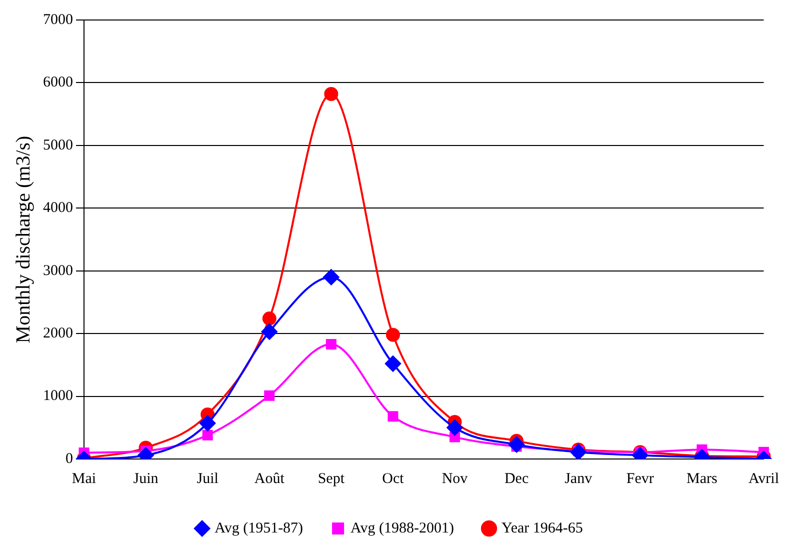 The image size is (790, 554). I want to click on y-tick-label: 4000, so click(58, 208).